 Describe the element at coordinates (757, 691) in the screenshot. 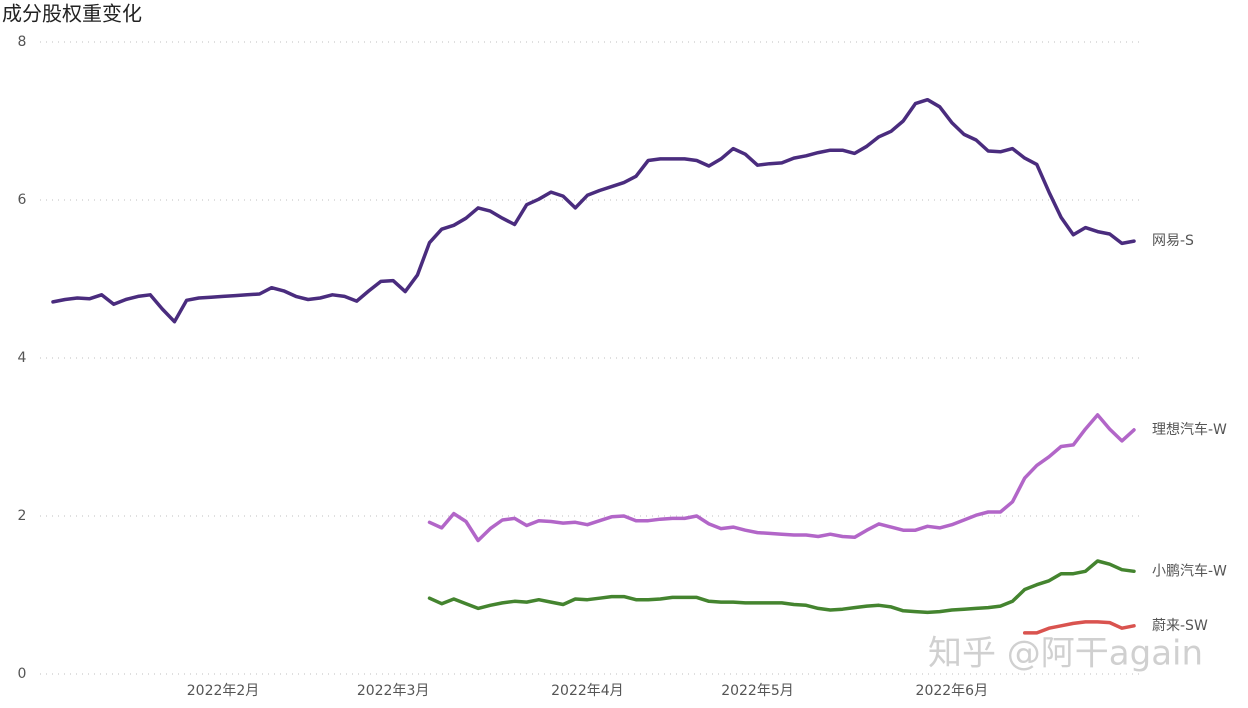

I see `x-tick-label: 2022年5月` at that location.